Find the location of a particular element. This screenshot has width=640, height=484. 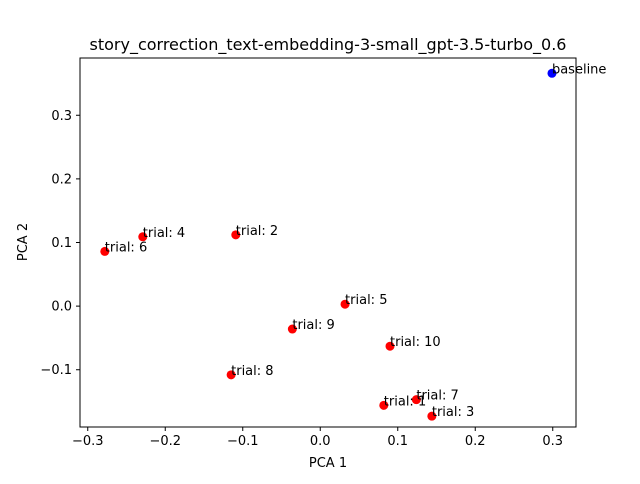

data-point-label: trial: 7 is located at coordinates (437, 396).